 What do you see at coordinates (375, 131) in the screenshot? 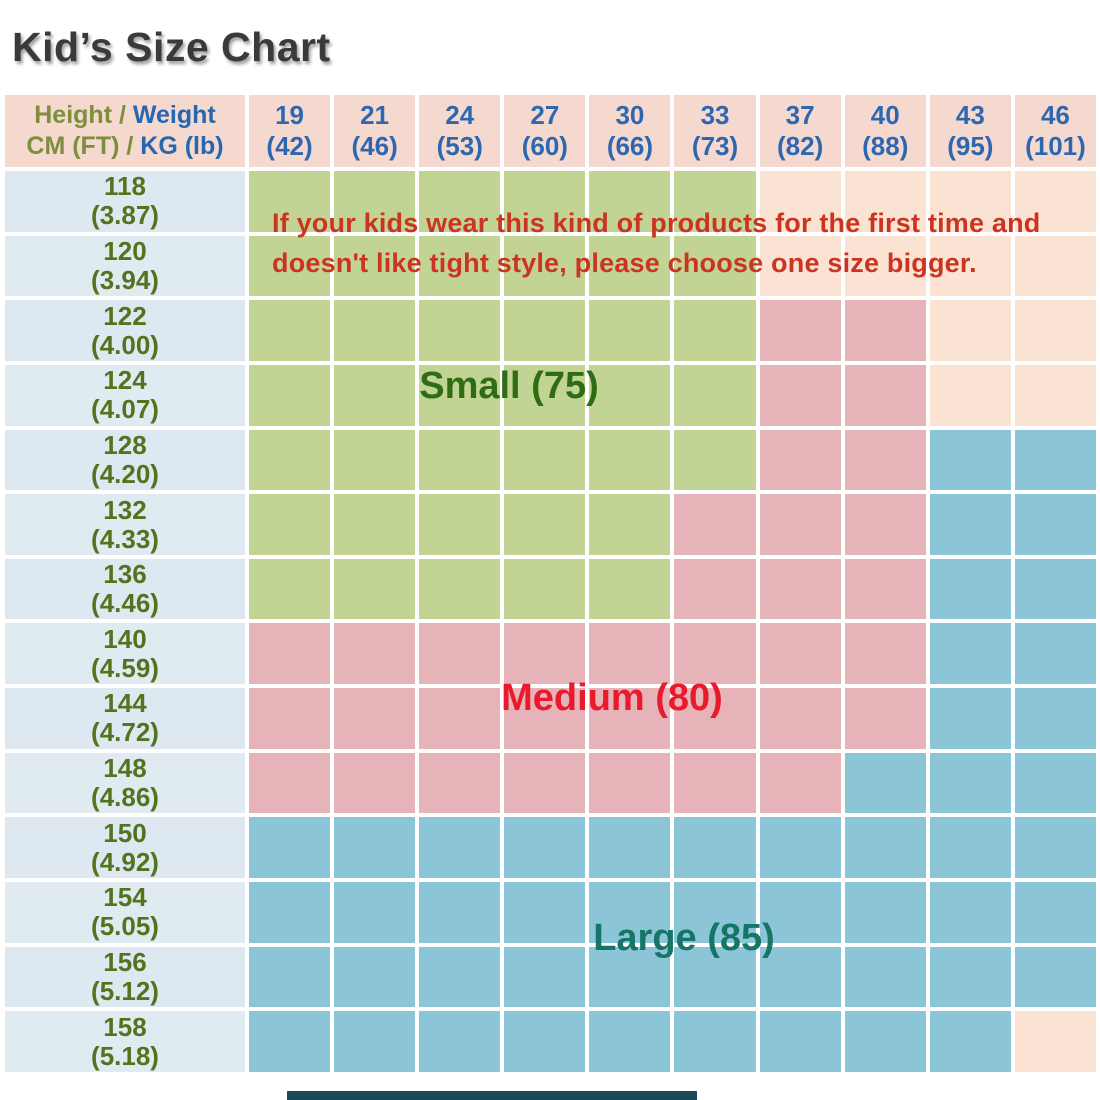
I see `column-header-21: 21 (46)` at bounding box center [375, 131].